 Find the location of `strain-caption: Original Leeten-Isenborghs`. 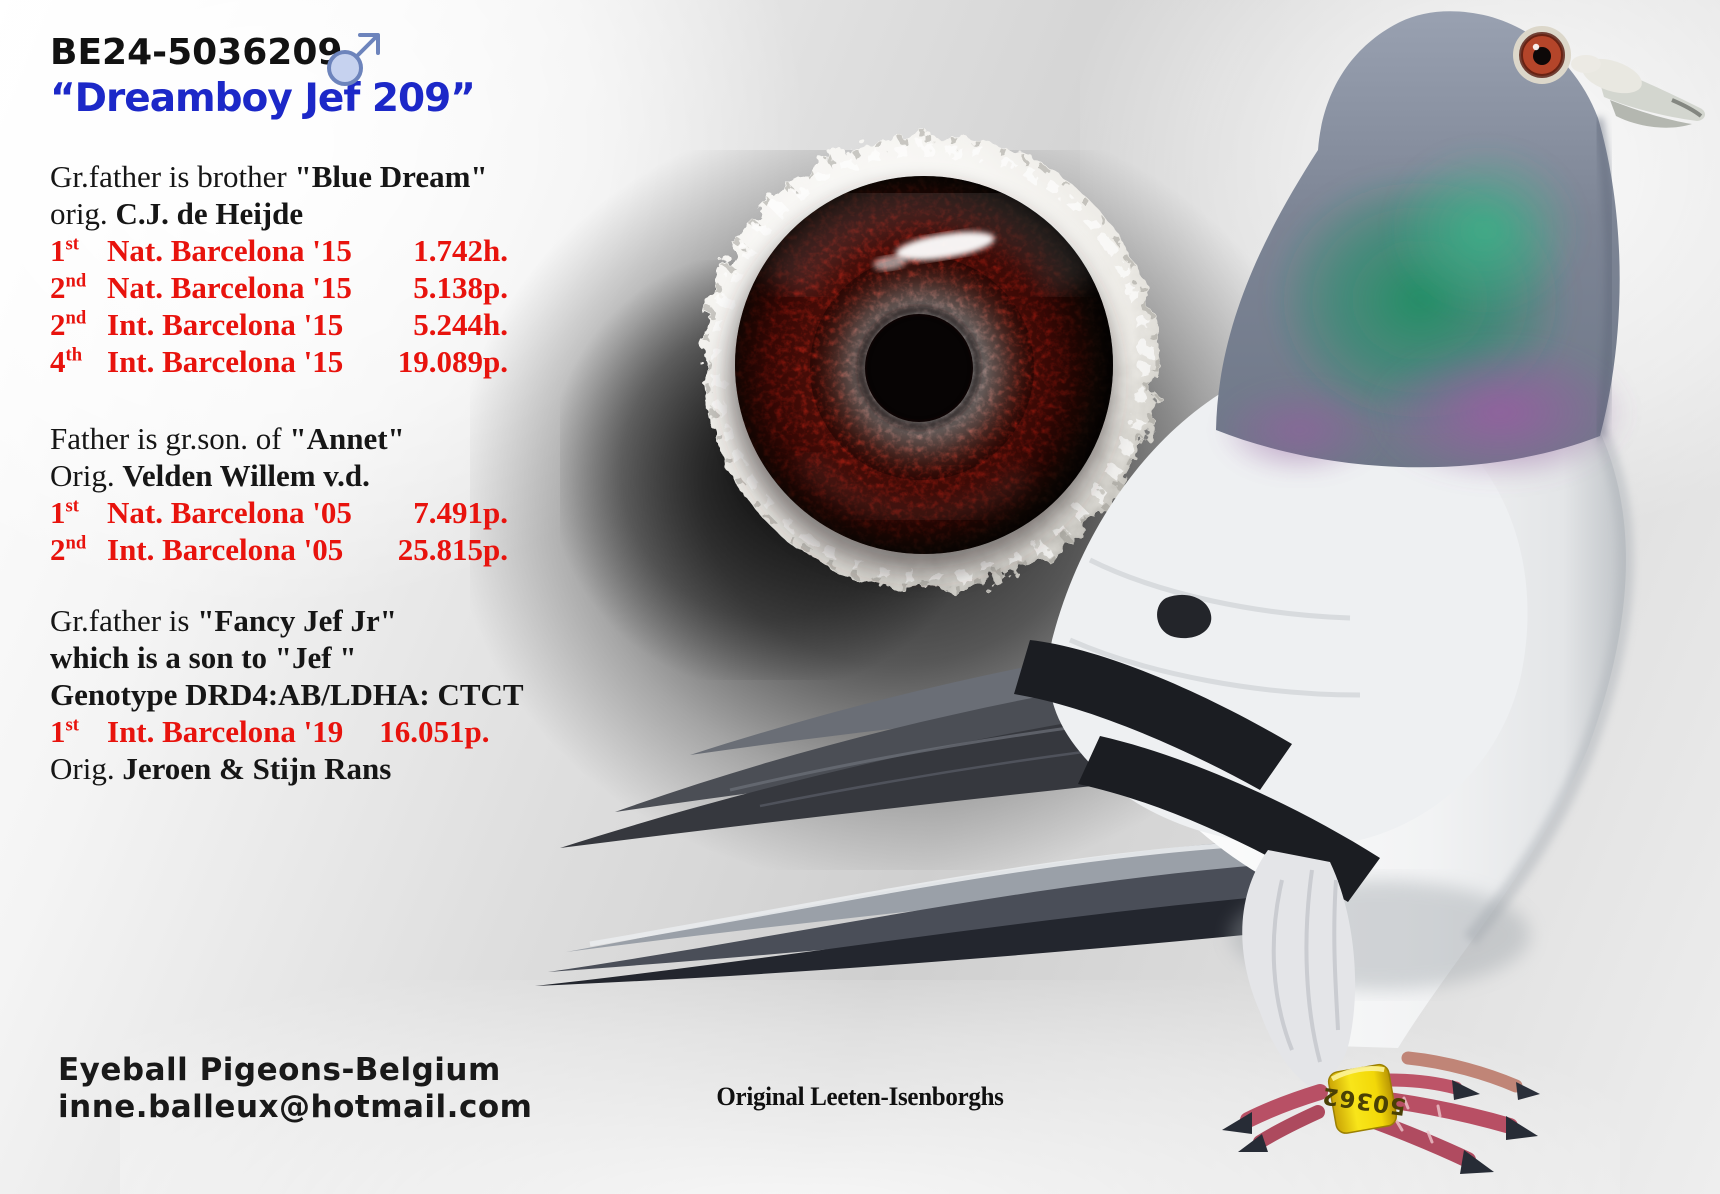

strain-caption: Original Leeten-Isenborghs is located at coordinates (860, 1096).